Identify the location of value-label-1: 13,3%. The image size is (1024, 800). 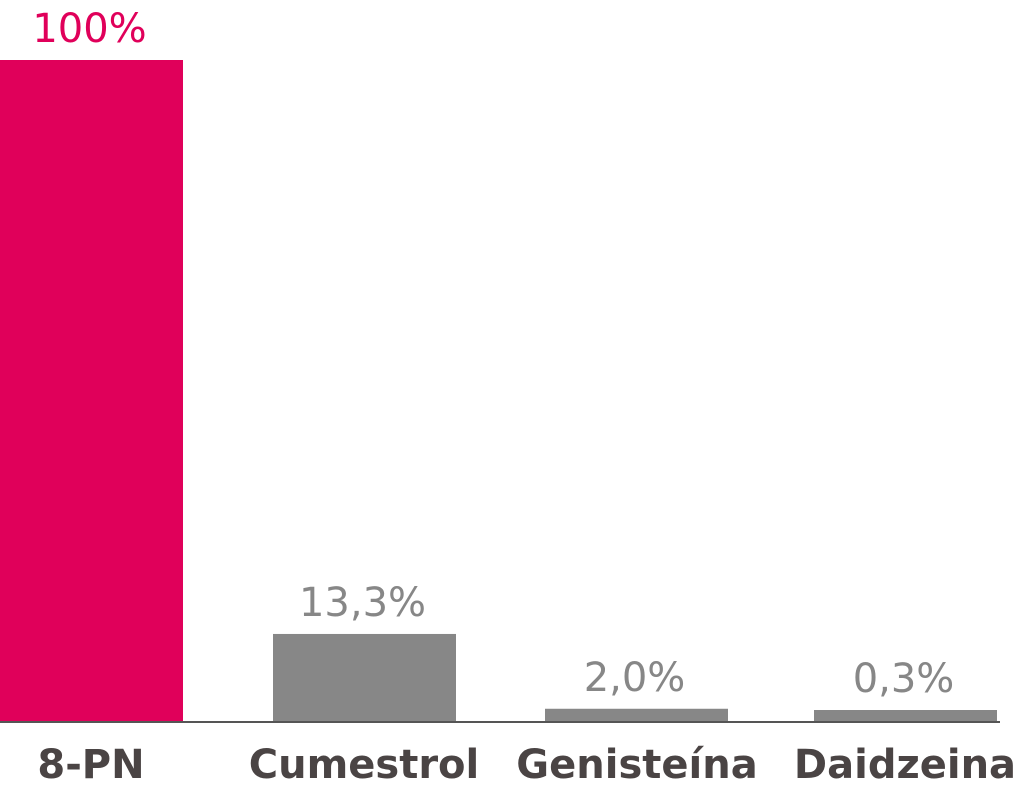
(362, 603).